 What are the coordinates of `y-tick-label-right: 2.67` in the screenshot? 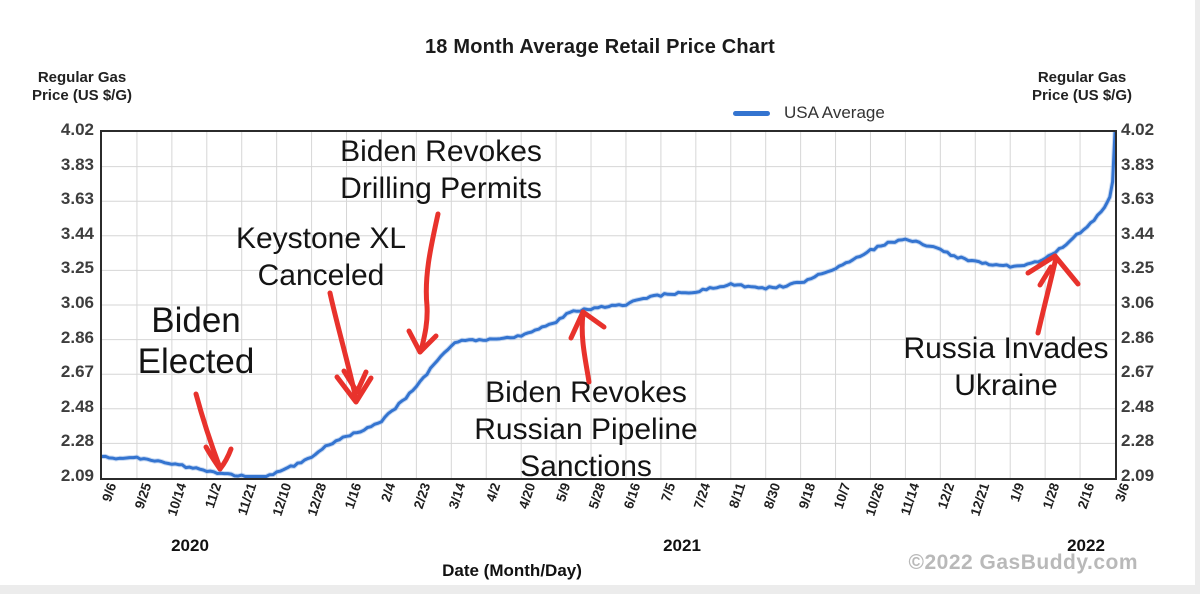 It's located at (1138, 372).